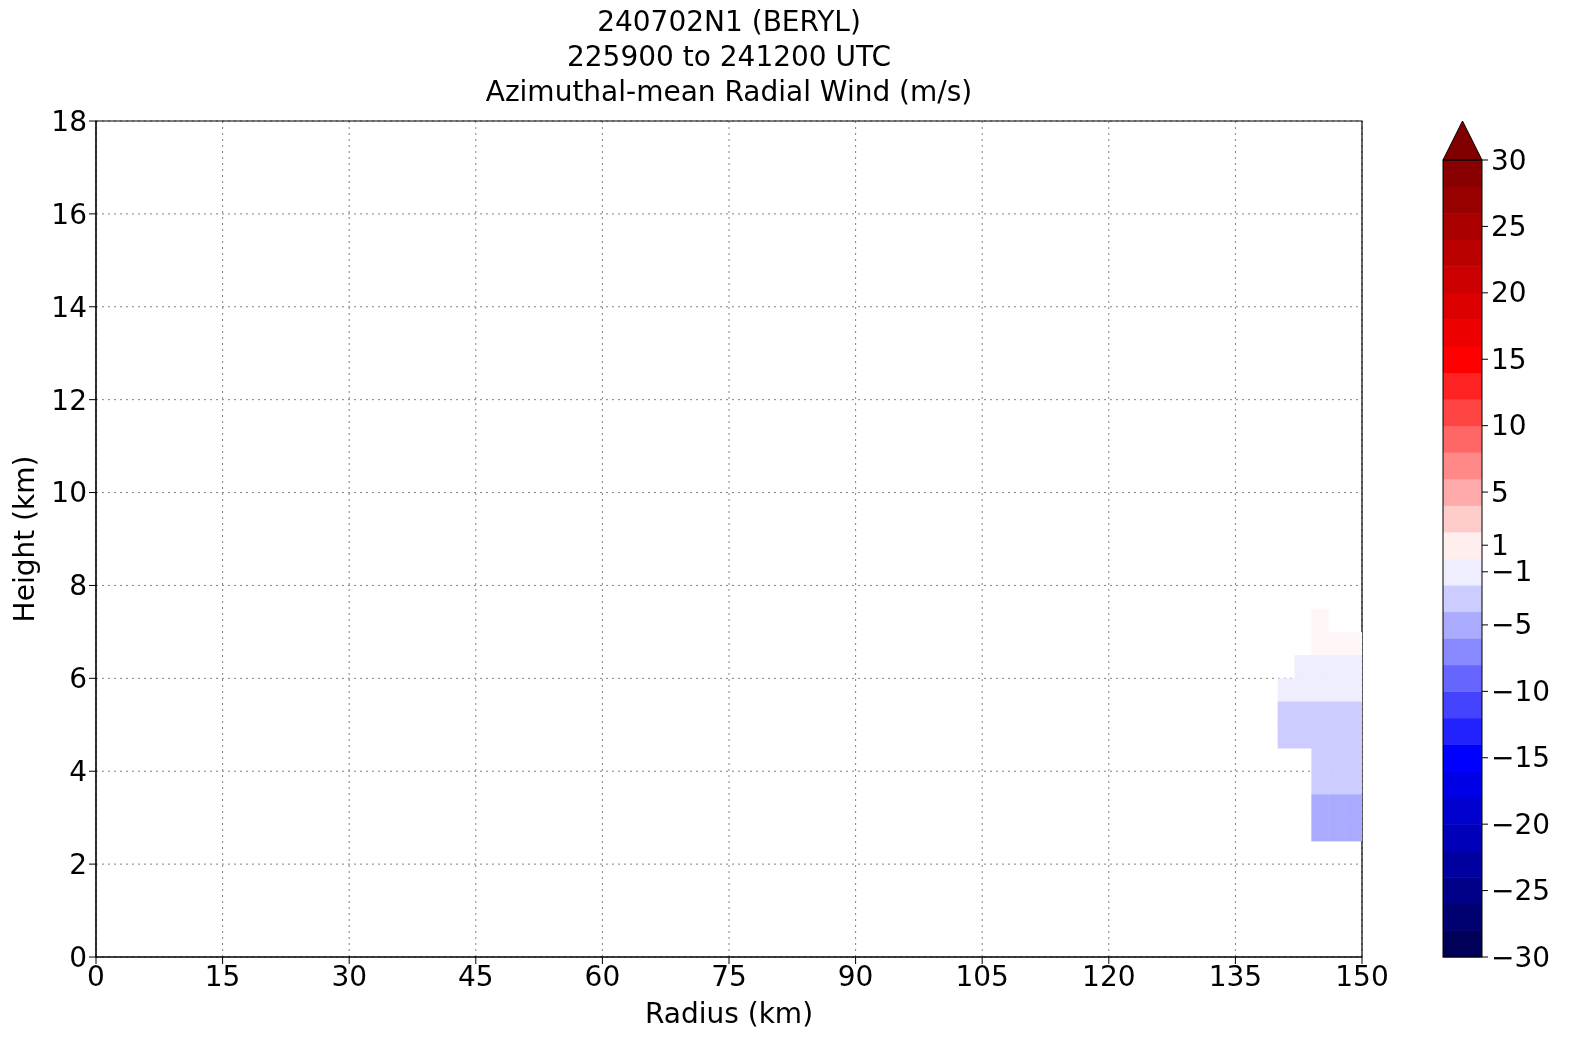 The image size is (1574, 1045). What do you see at coordinates (729, 56) in the screenshot?
I see `chart-title: 240702N1 (BERYL) 225900 to 241200 UTC Azimuthal-mean Radial Wind (m/s)` at bounding box center [729, 56].